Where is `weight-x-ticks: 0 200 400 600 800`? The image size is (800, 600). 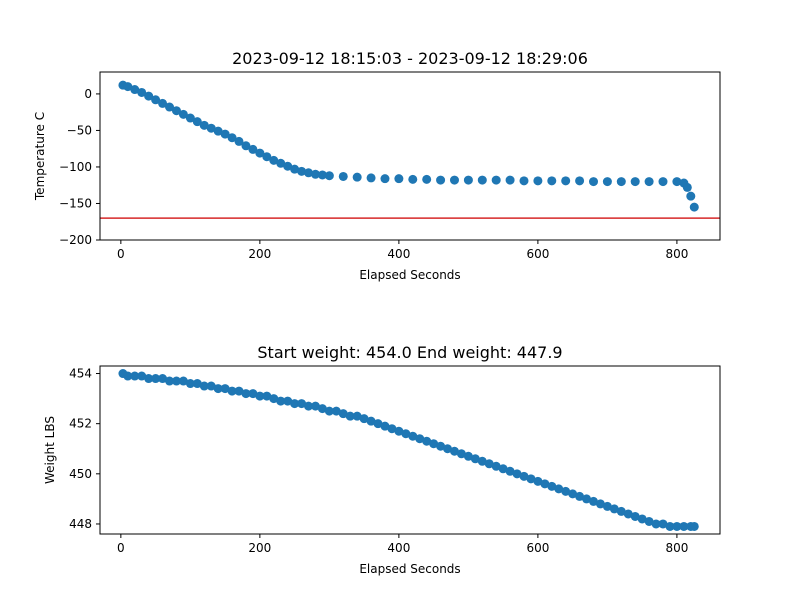
weight-x-ticks: 0 200 400 600 800 is located at coordinates (402, 544).